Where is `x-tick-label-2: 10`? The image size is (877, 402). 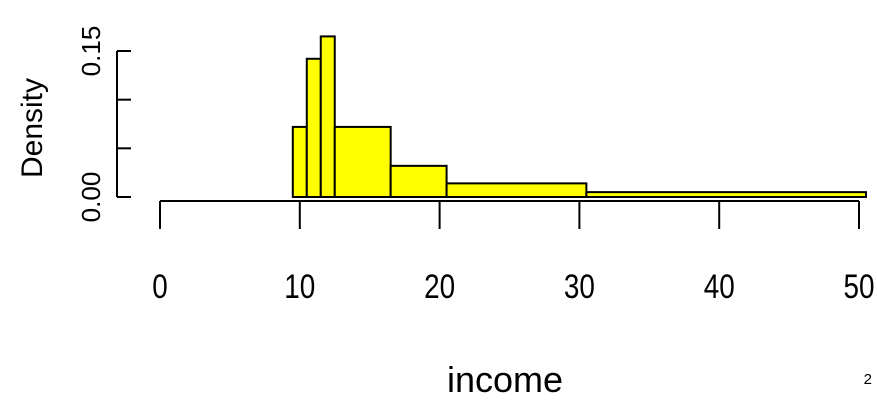 x-tick-label-2: 10 is located at coordinates (299, 286).